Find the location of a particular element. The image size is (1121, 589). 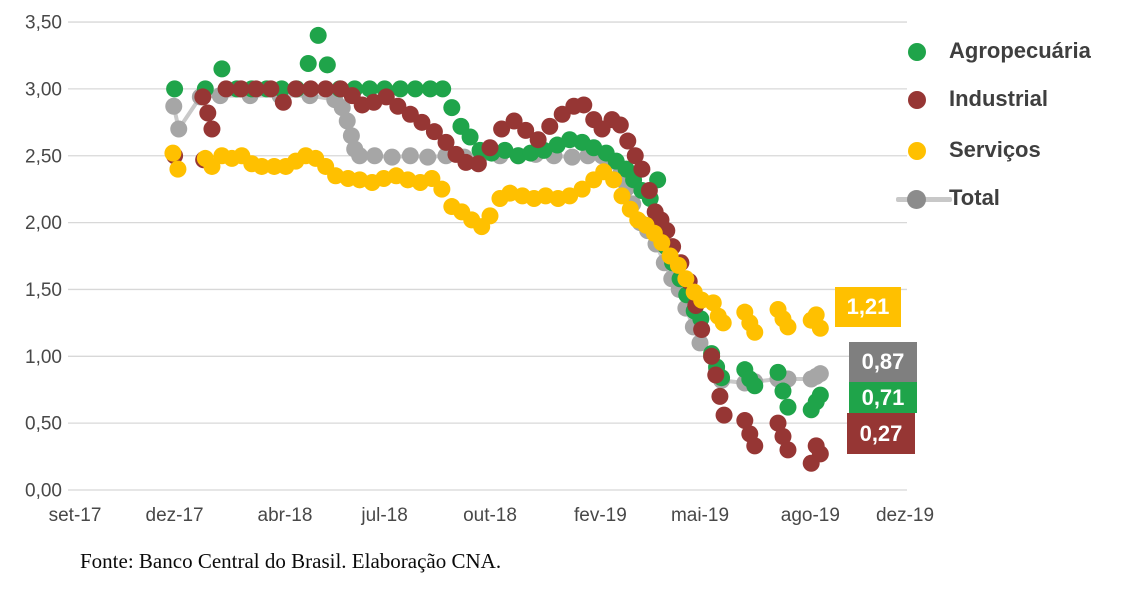

svg-text: 3,00 is located at coordinates (43, 89).